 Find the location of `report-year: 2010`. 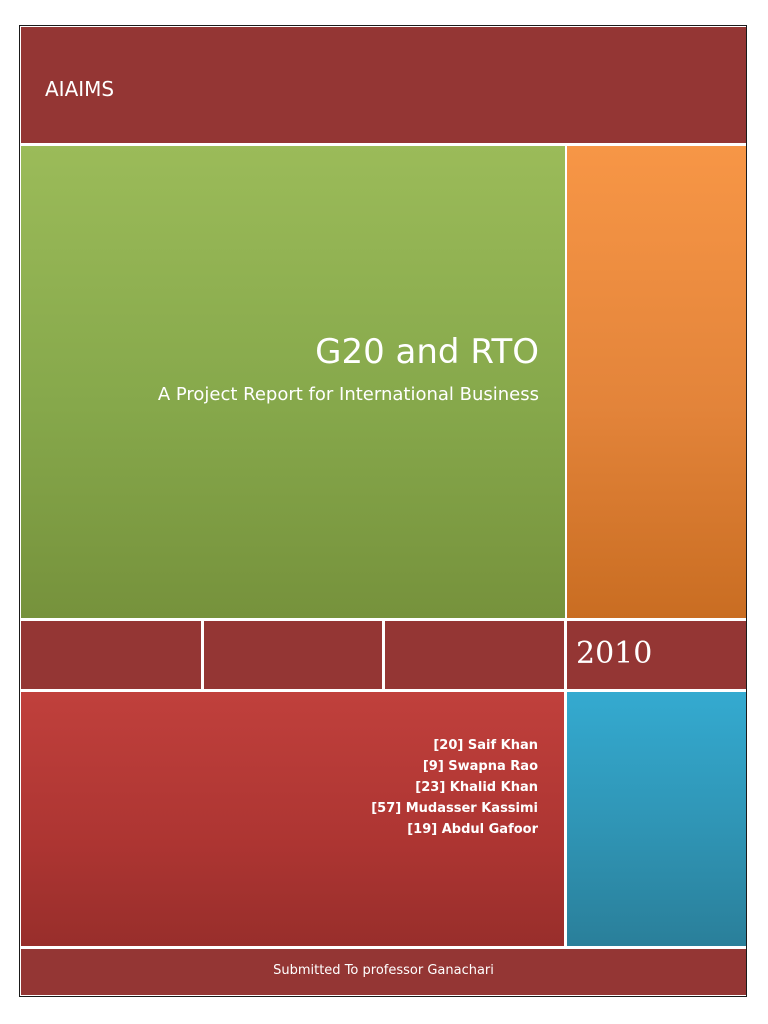

report-year: 2010 is located at coordinates (614, 653).